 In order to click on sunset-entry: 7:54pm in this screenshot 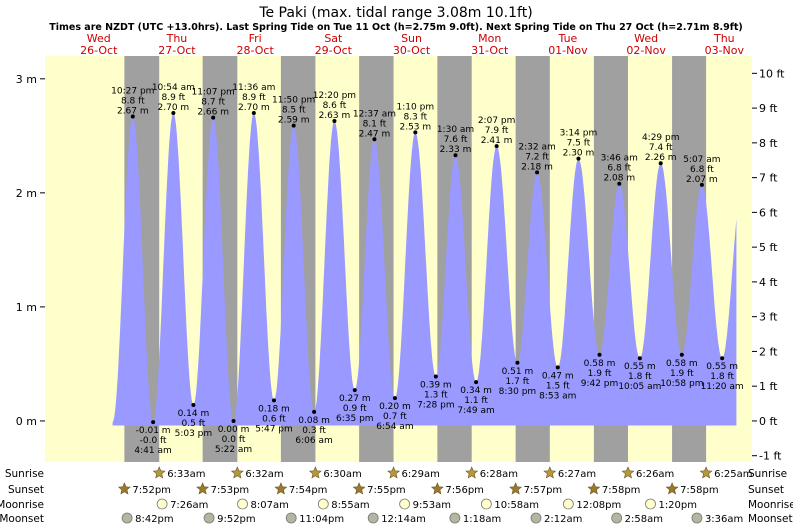, I will do `click(301, 489)`.